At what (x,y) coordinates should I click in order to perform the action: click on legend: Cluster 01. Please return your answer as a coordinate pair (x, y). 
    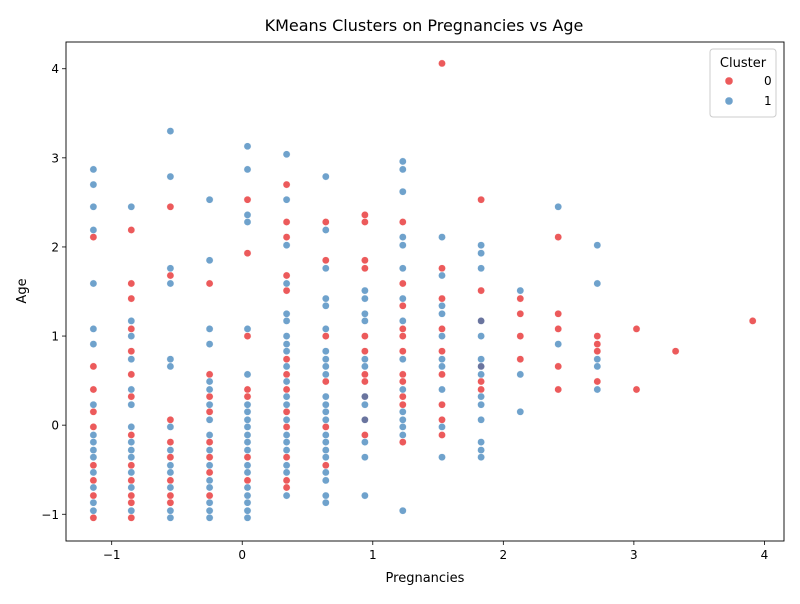
    Looking at the image, I should click on (743, 83).